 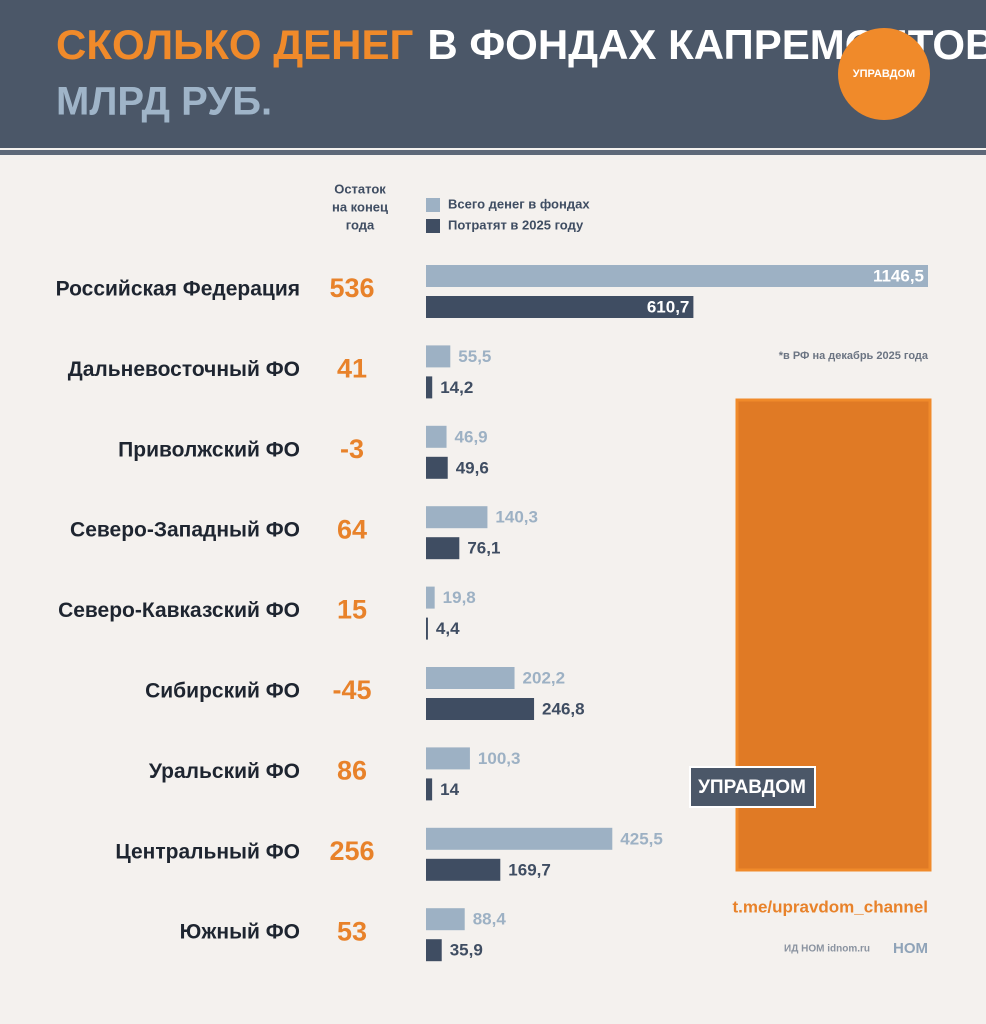 I want to click on value-label: 1146,5, so click(x=898, y=275).